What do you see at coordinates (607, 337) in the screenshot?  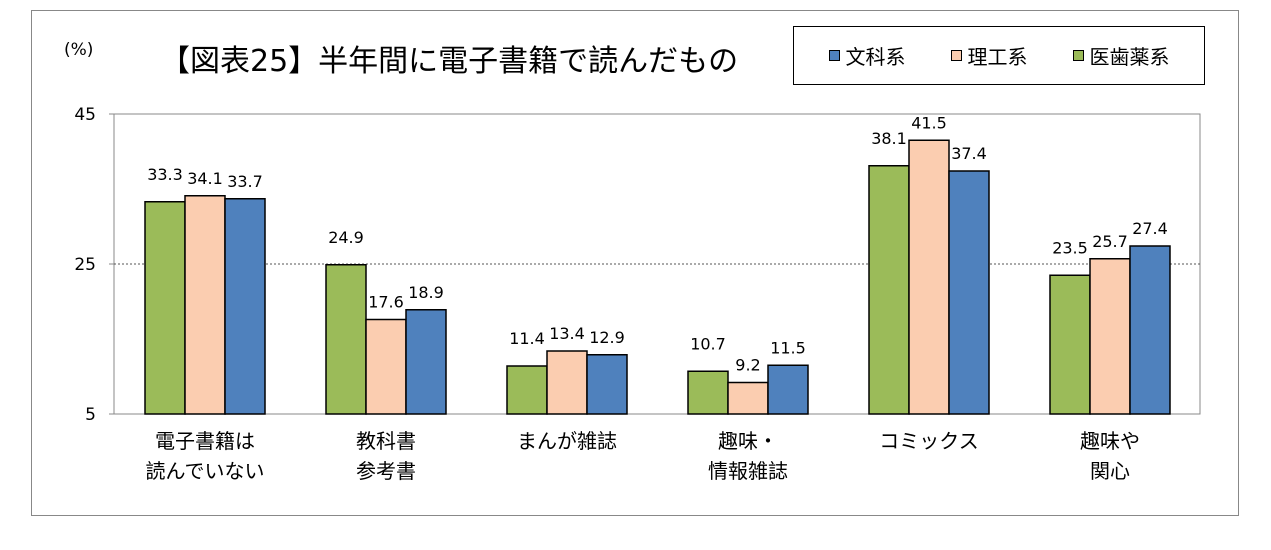 I see `data-label: 12.9` at bounding box center [607, 337].